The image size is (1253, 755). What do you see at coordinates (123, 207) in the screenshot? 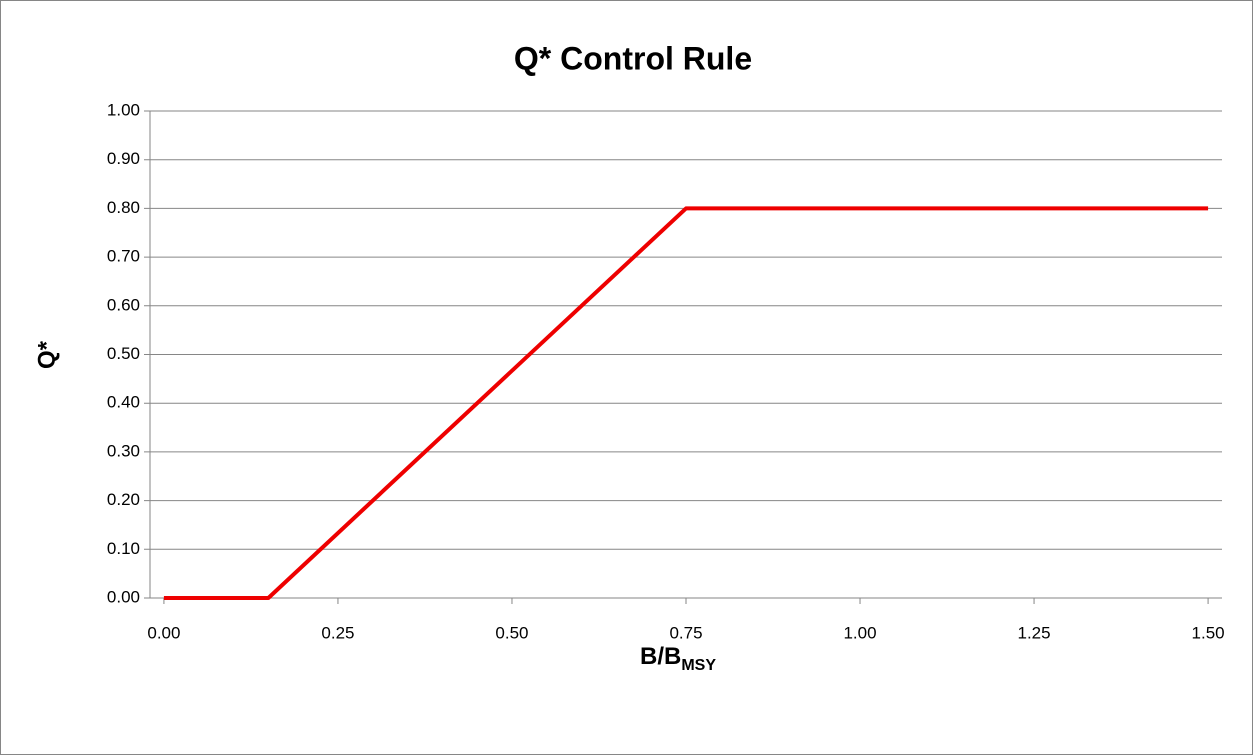
I see `y-tick-label: 0.80` at bounding box center [123, 207].